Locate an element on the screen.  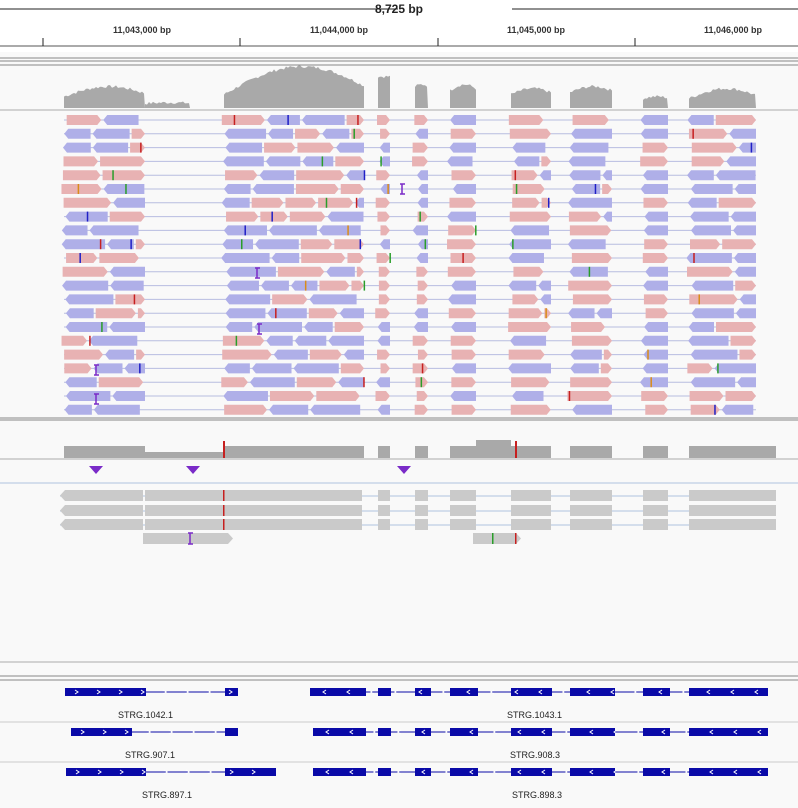
gene-tracks is located at coordinates (416, 732).